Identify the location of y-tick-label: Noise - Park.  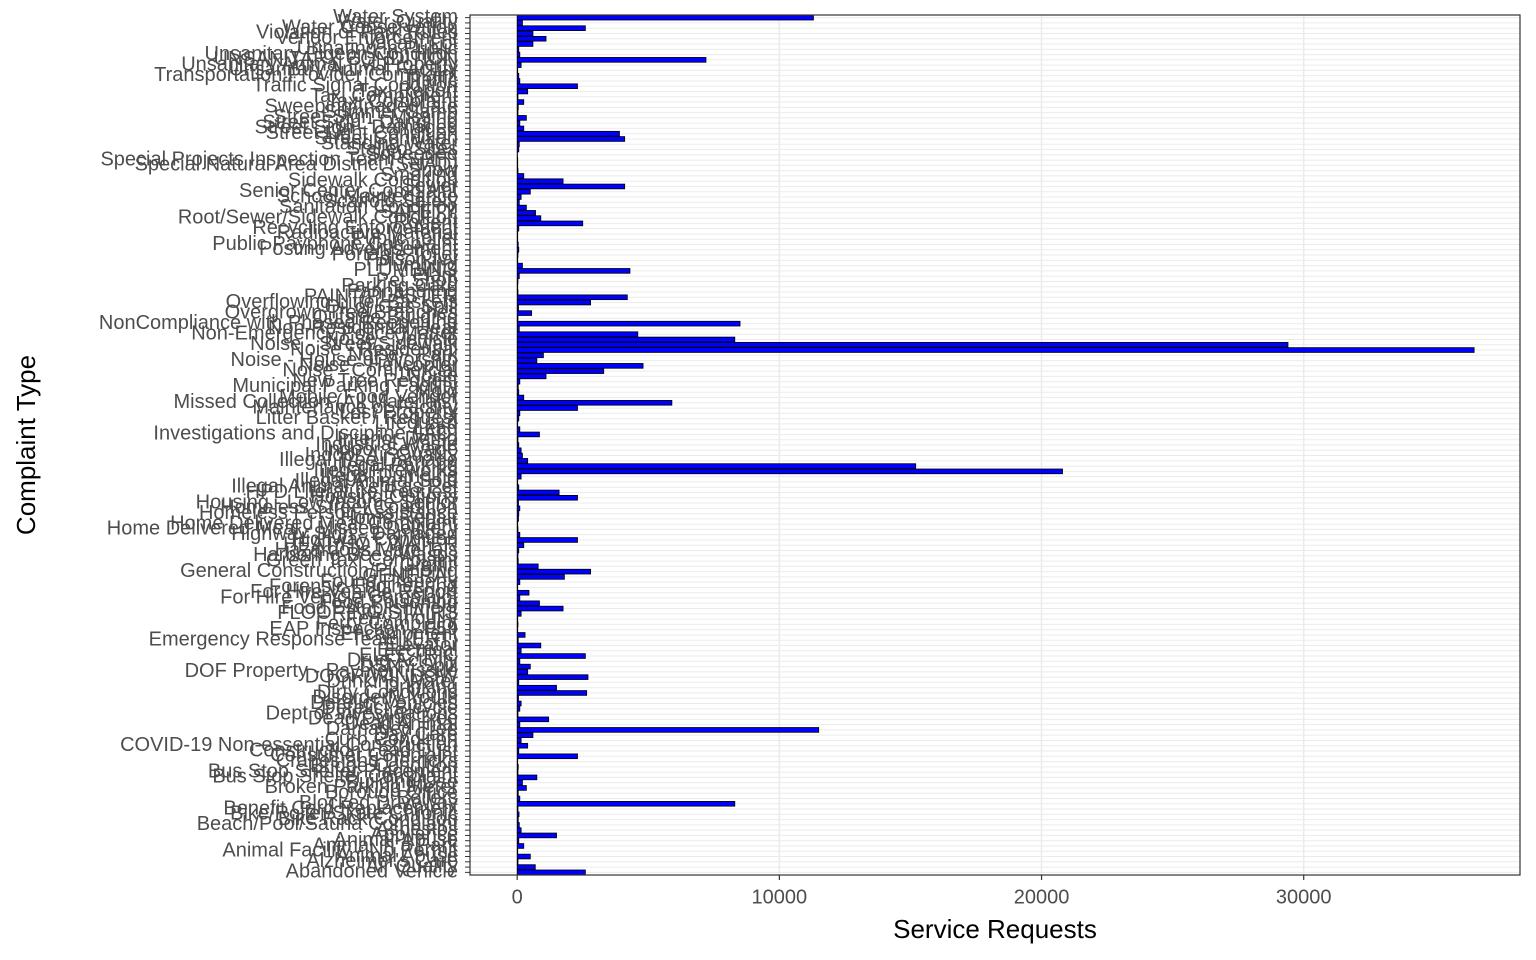
(403, 355).